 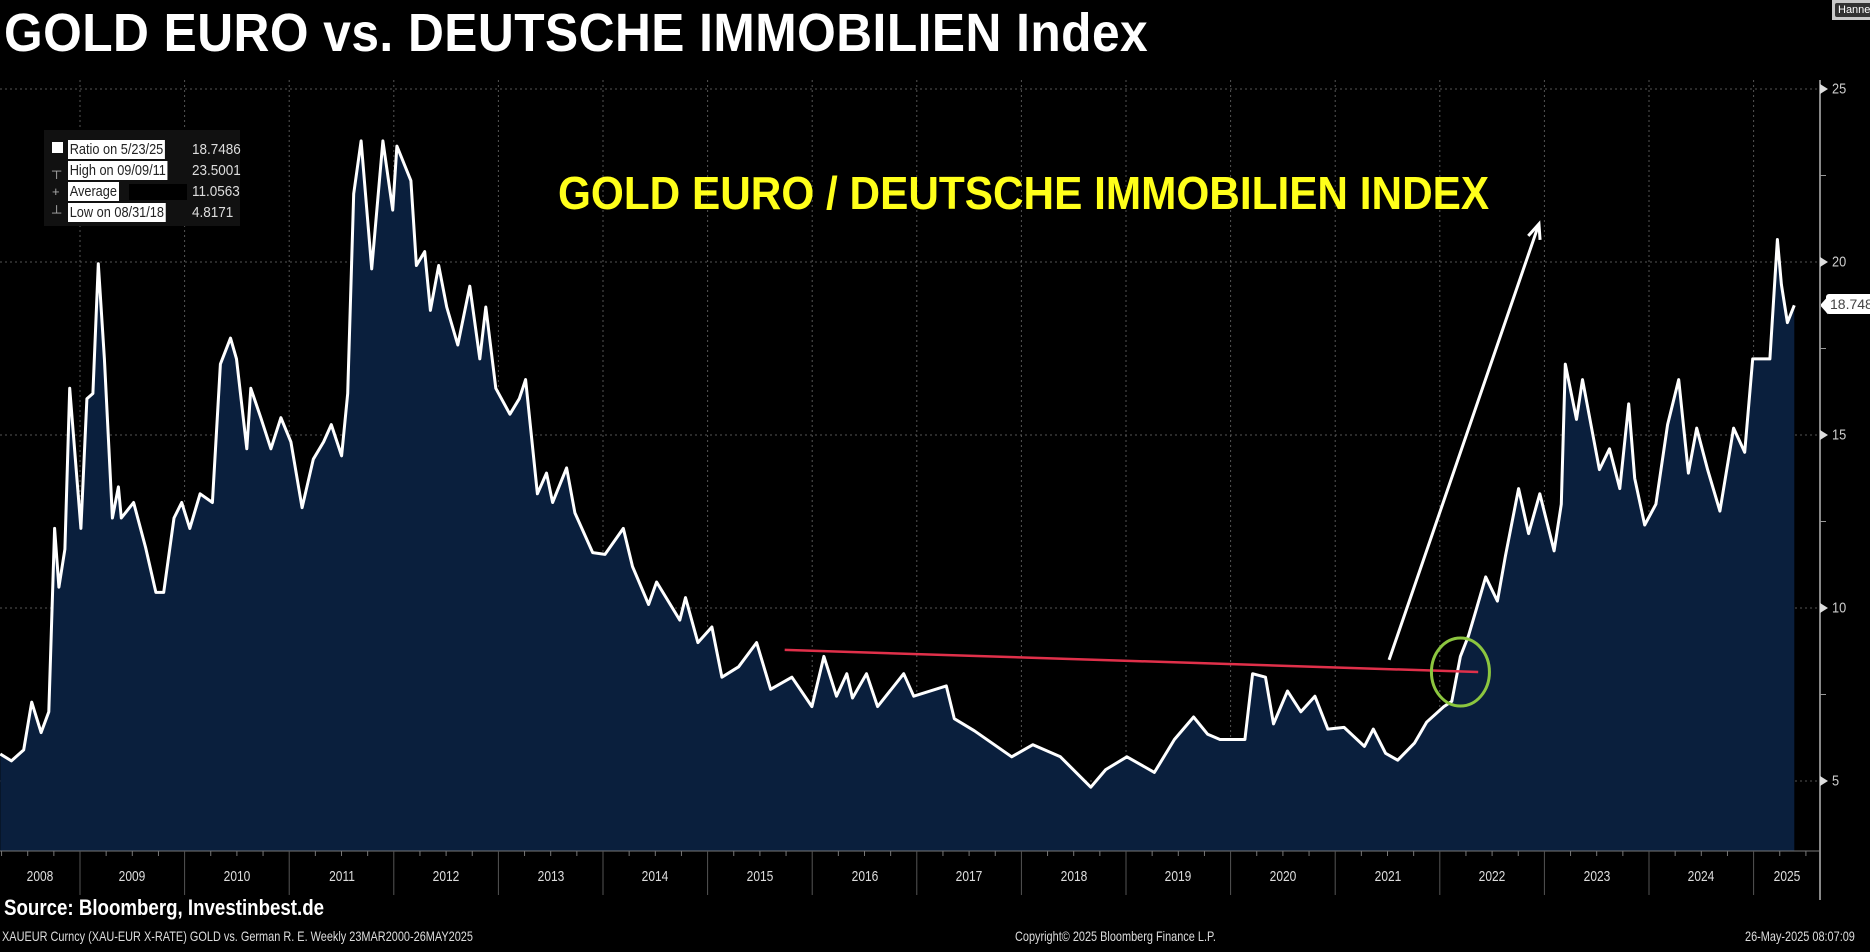 I want to click on legend-value: 23.5001, so click(x=216, y=170).